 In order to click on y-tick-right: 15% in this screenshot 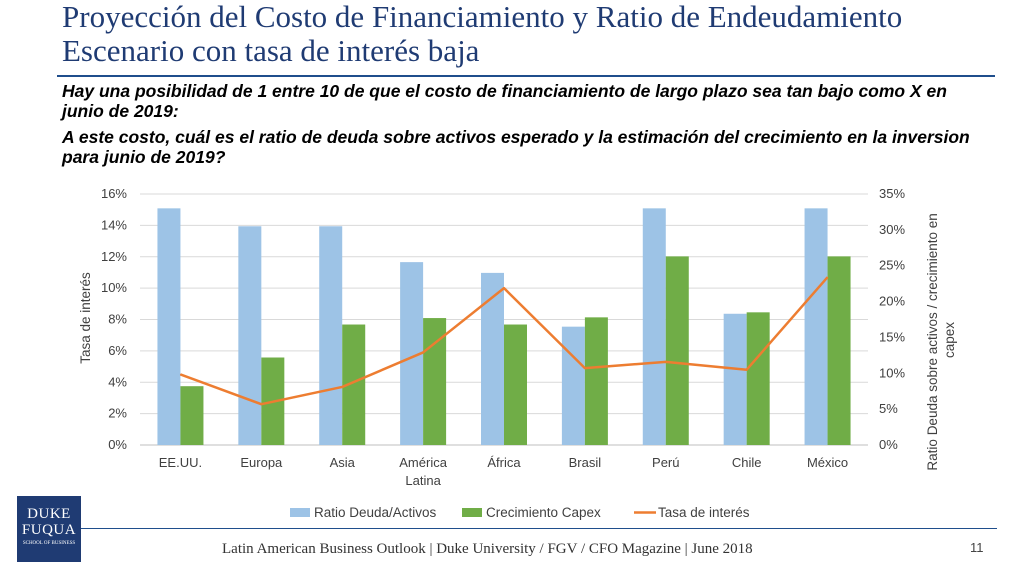, I will do `click(892, 336)`.